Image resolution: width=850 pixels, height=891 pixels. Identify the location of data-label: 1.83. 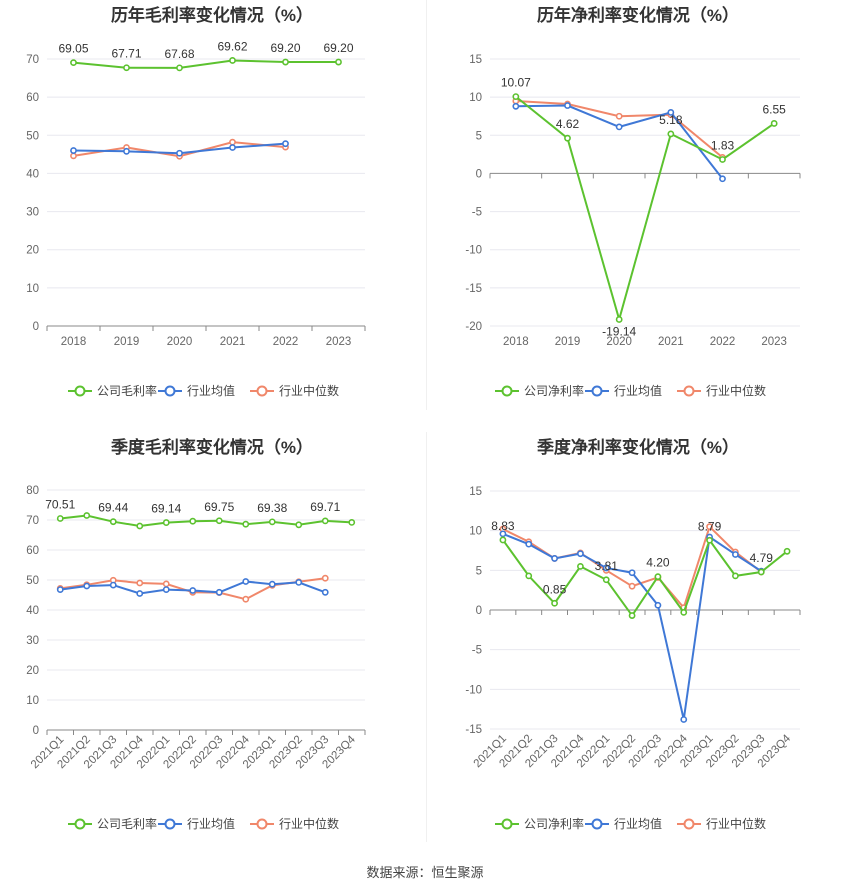
(723, 145).